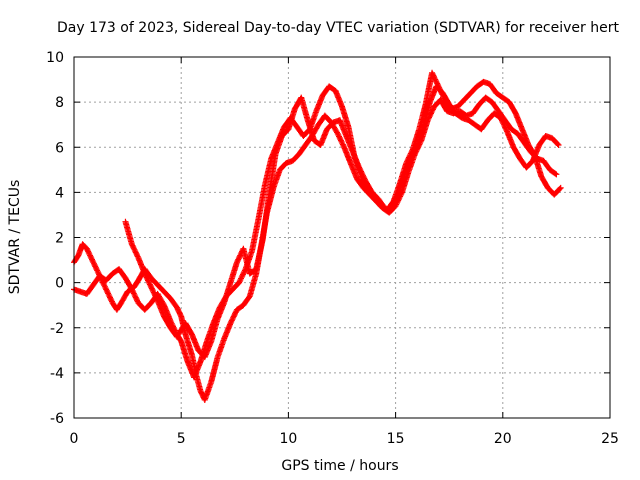 Image resolution: width=640 pixels, height=480 pixels. I want to click on y-tick-label: -2, so click(57, 329).